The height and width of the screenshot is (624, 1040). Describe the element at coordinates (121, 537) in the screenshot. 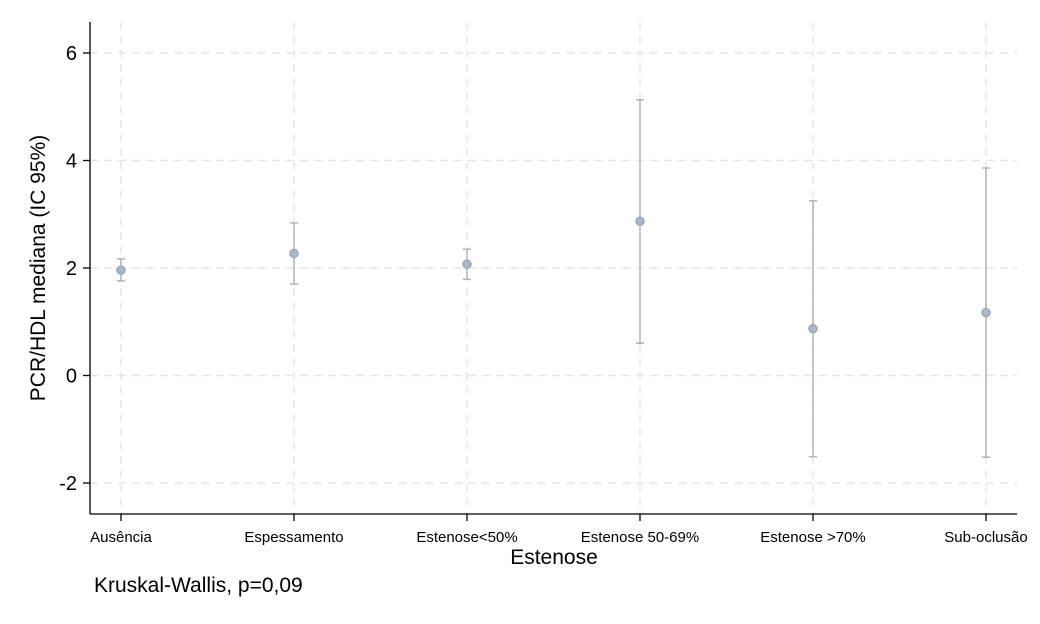

I see `x-tick-label: Ausência` at that location.